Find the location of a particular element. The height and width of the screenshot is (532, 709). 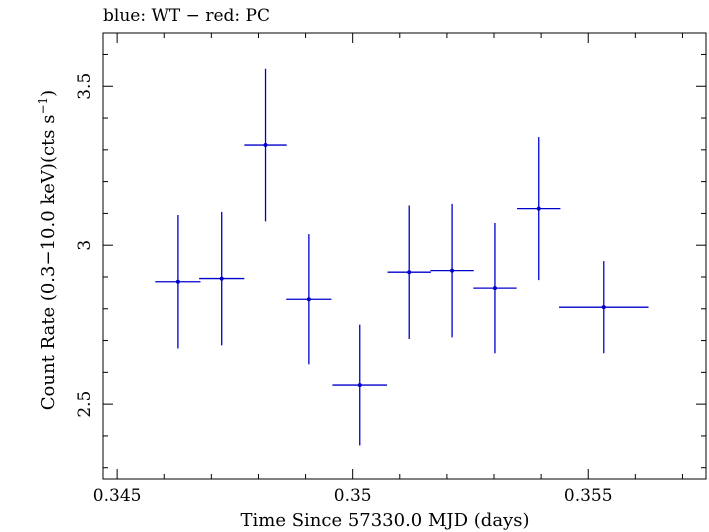

x-axis-label: Time Since 57330.0 MJD (days) is located at coordinates (384, 520).